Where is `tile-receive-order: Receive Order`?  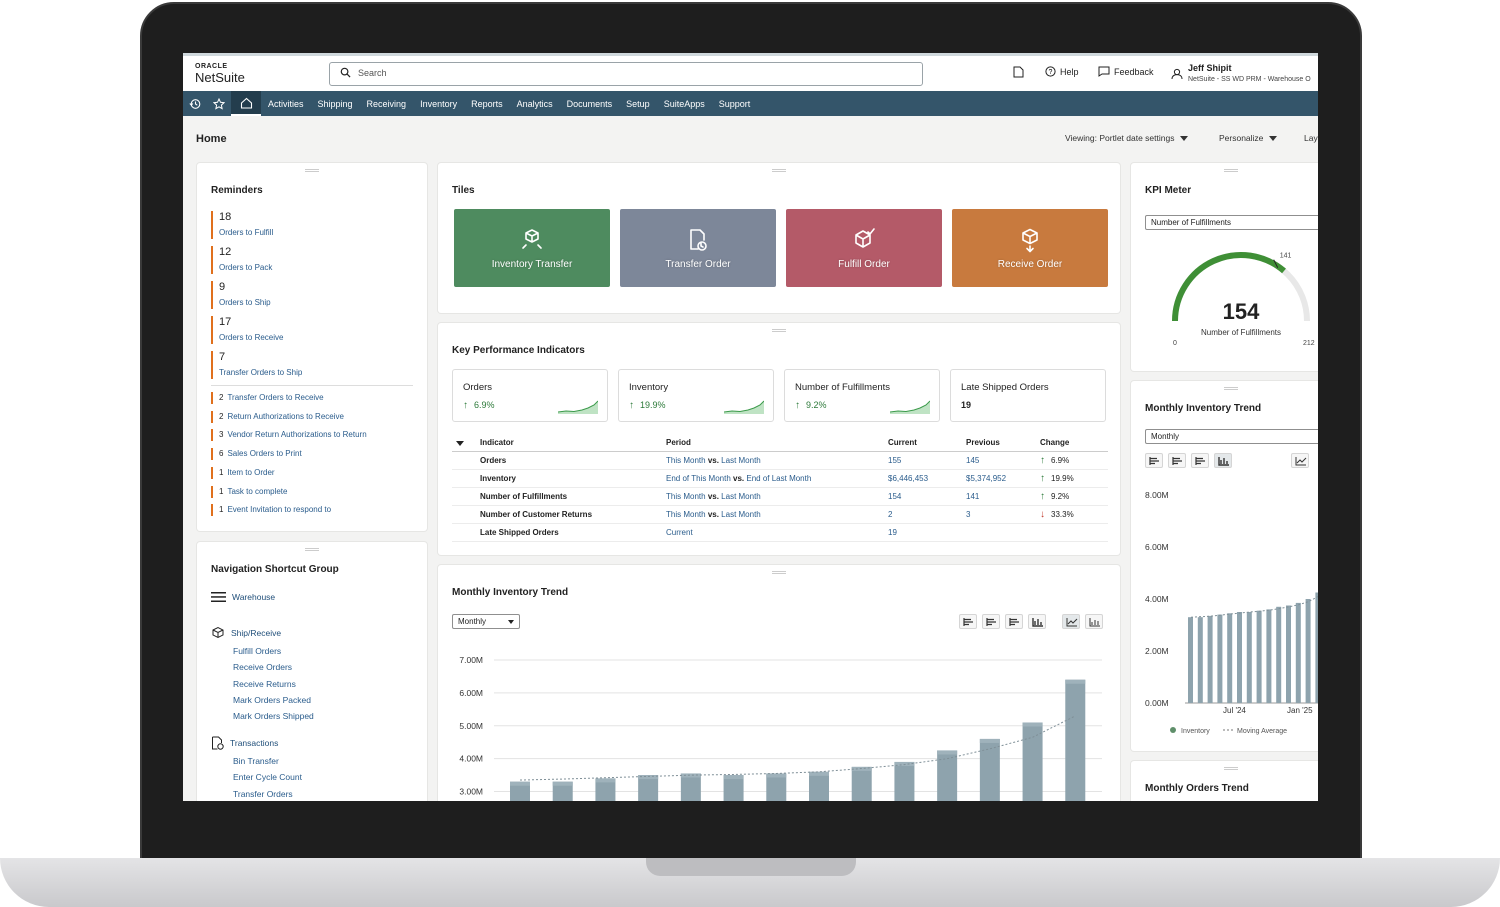
tile-receive-order: Receive Order is located at coordinates (1030, 248).